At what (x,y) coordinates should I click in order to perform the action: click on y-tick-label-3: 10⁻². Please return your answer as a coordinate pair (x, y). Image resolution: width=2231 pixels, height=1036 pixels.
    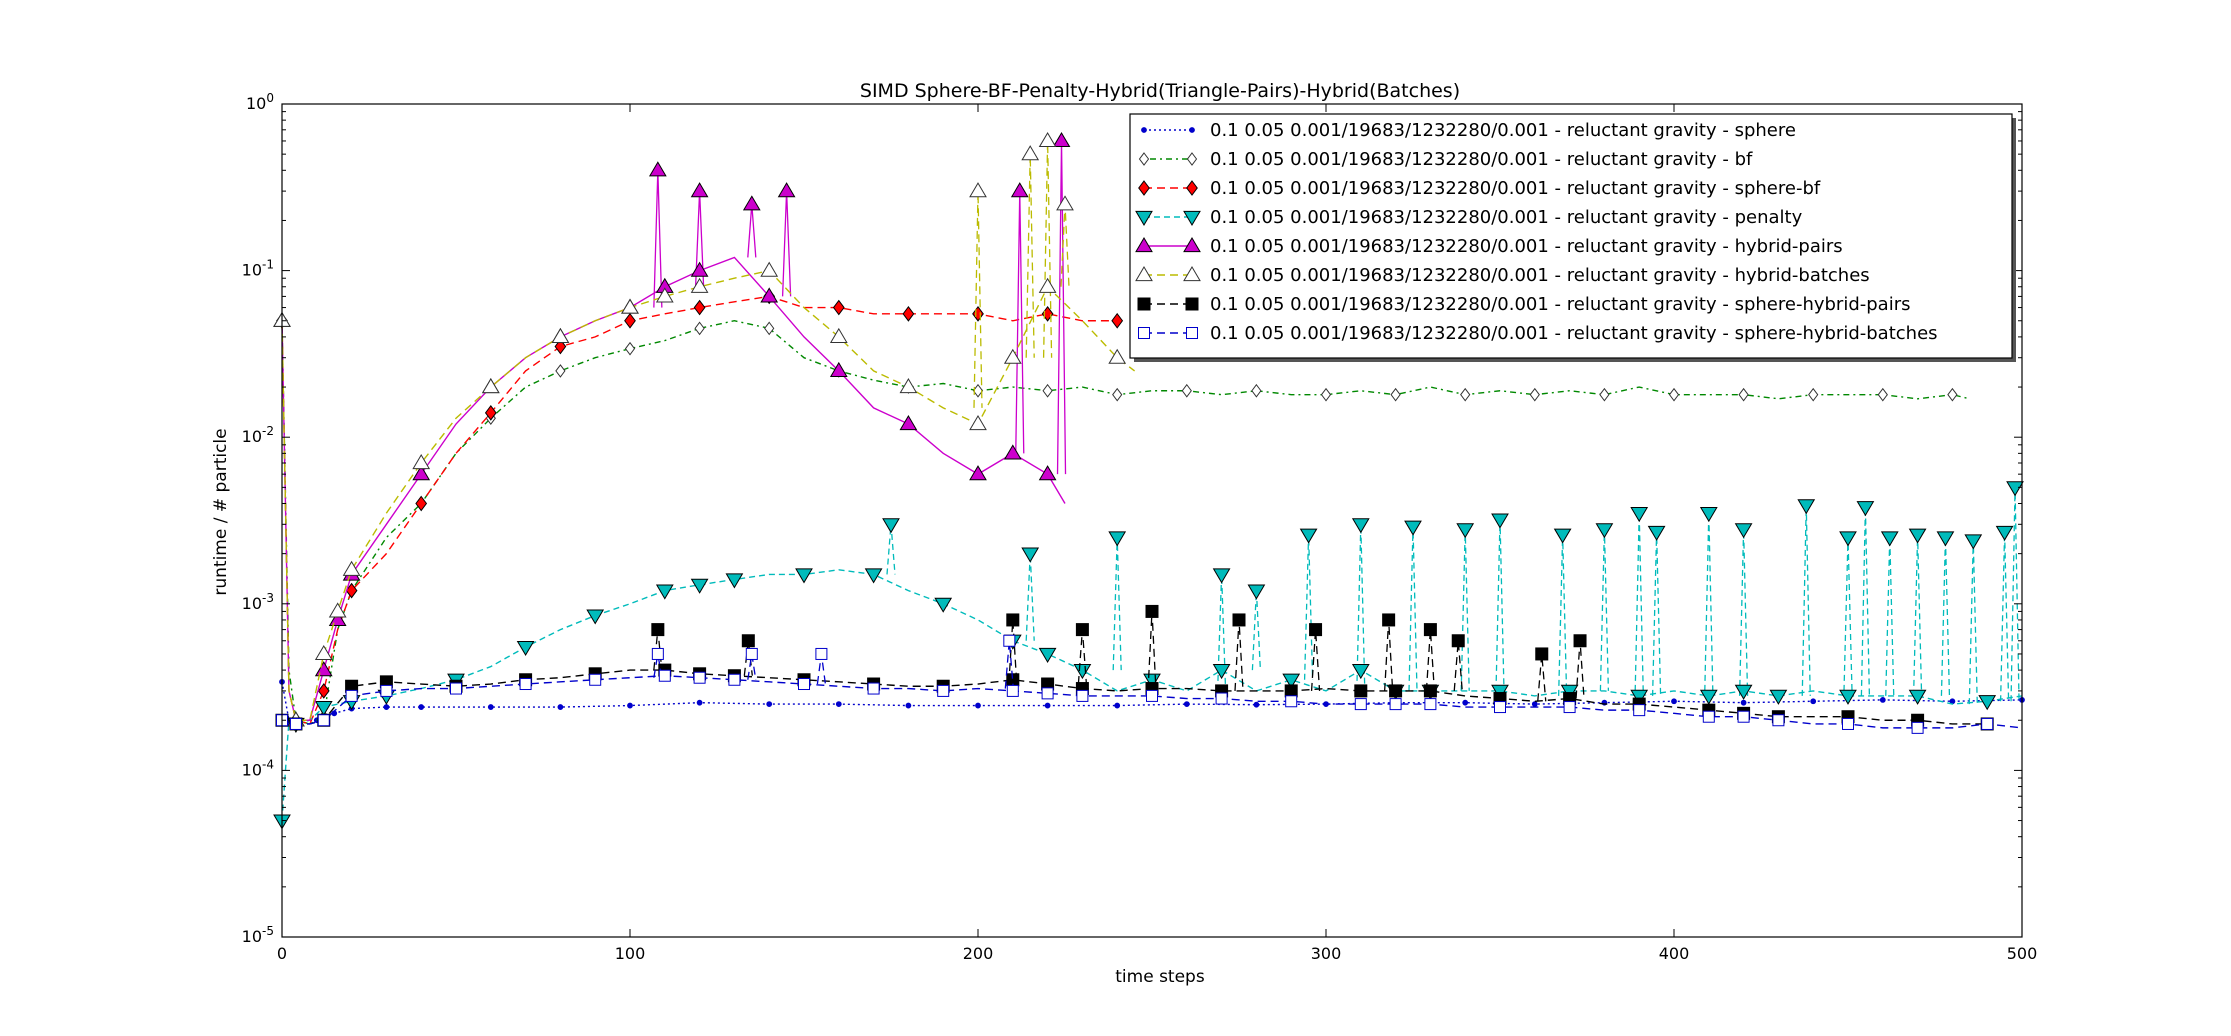
    Looking at the image, I should click on (258, 435).